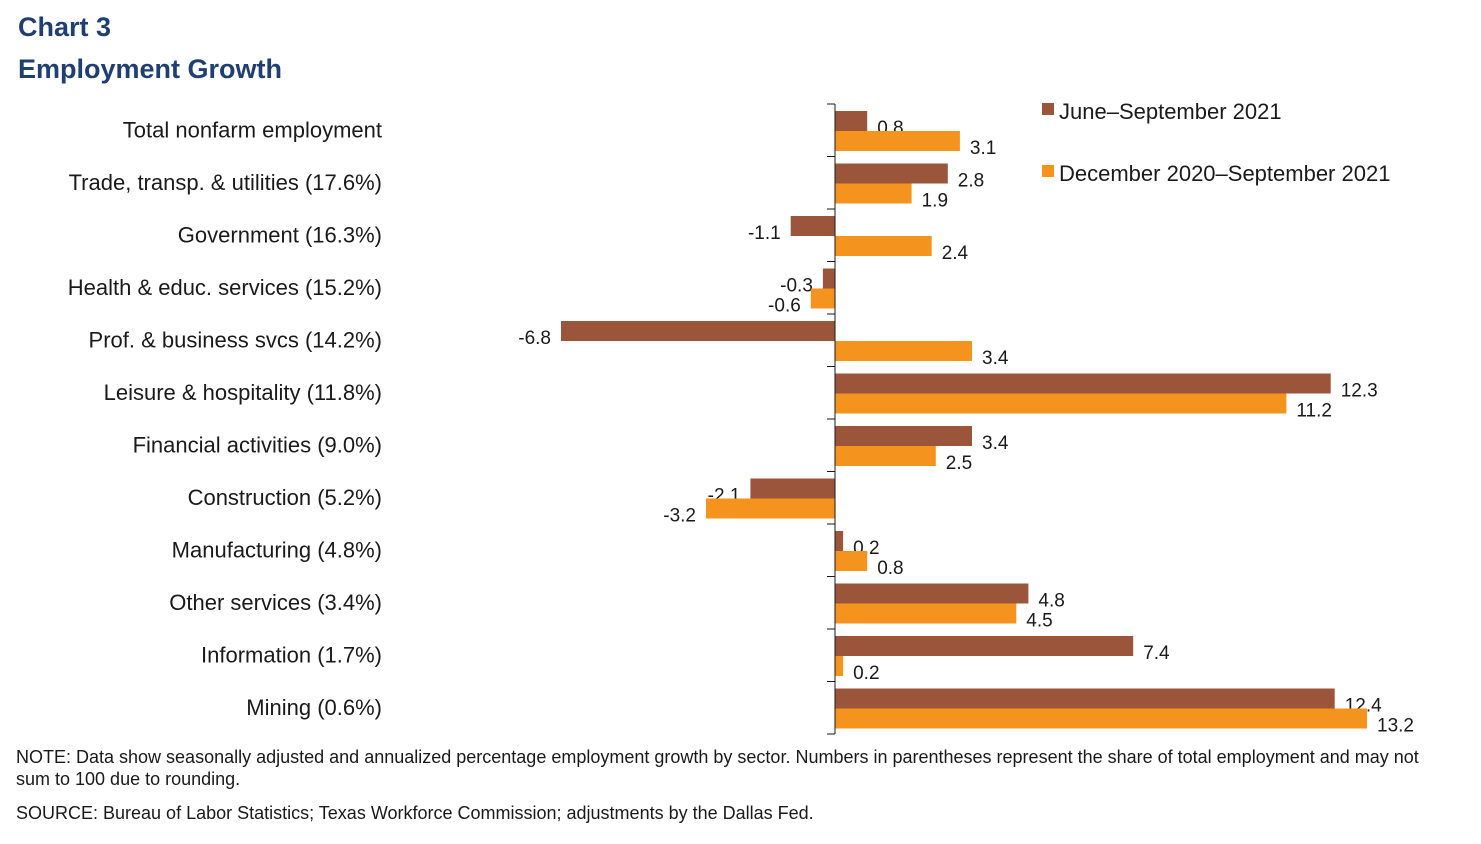 The image size is (1481, 844). Describe the element at coordinates (764, 233) in the screenshot. I see `data-label-series1-government-16-3: -1.1` at that location.